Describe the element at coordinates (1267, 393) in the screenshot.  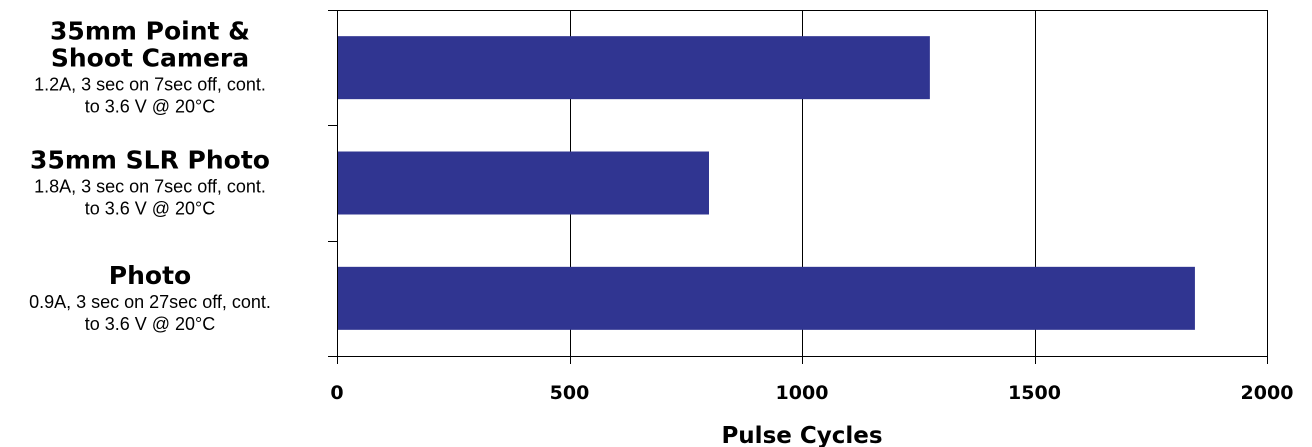
I see `x-tick-label-2000: 2000` at that location.